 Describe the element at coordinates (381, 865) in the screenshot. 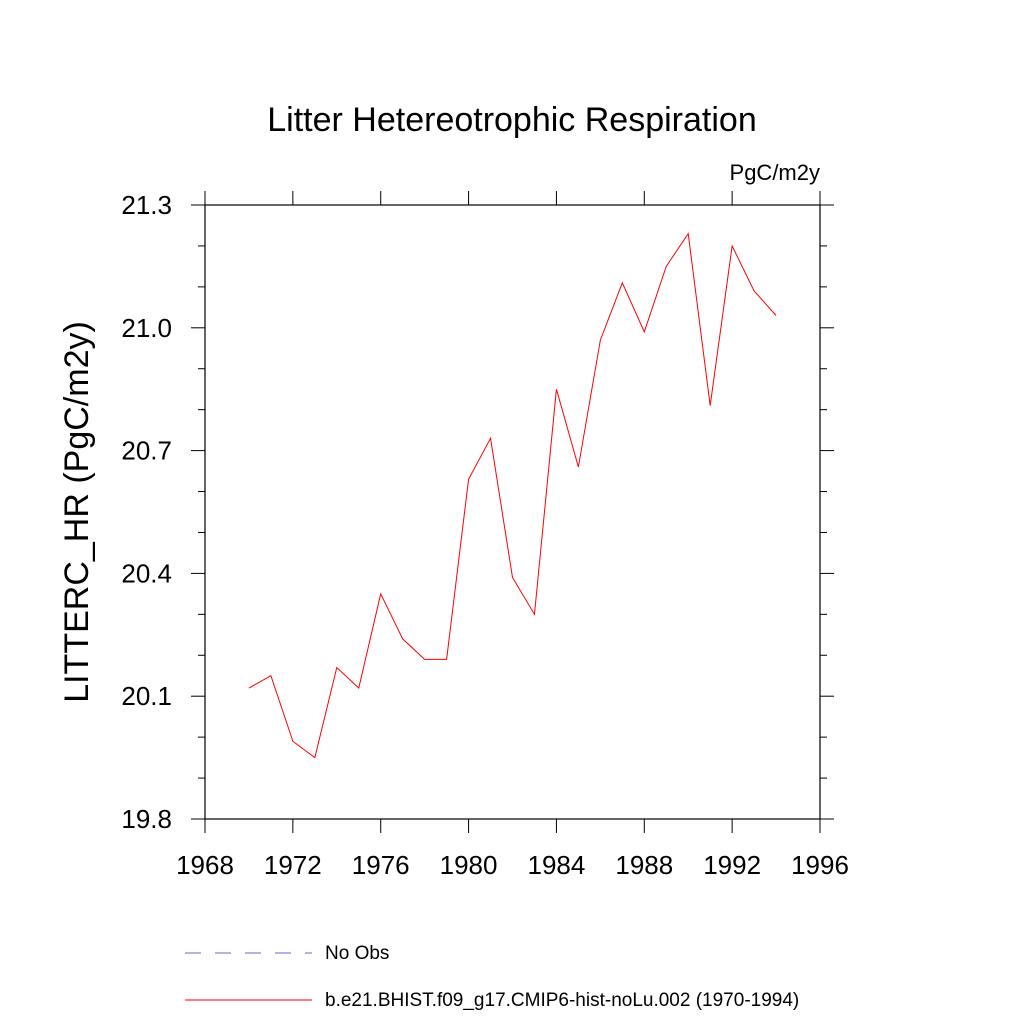

I see `x-tick-label-1976: 1976` at that location.